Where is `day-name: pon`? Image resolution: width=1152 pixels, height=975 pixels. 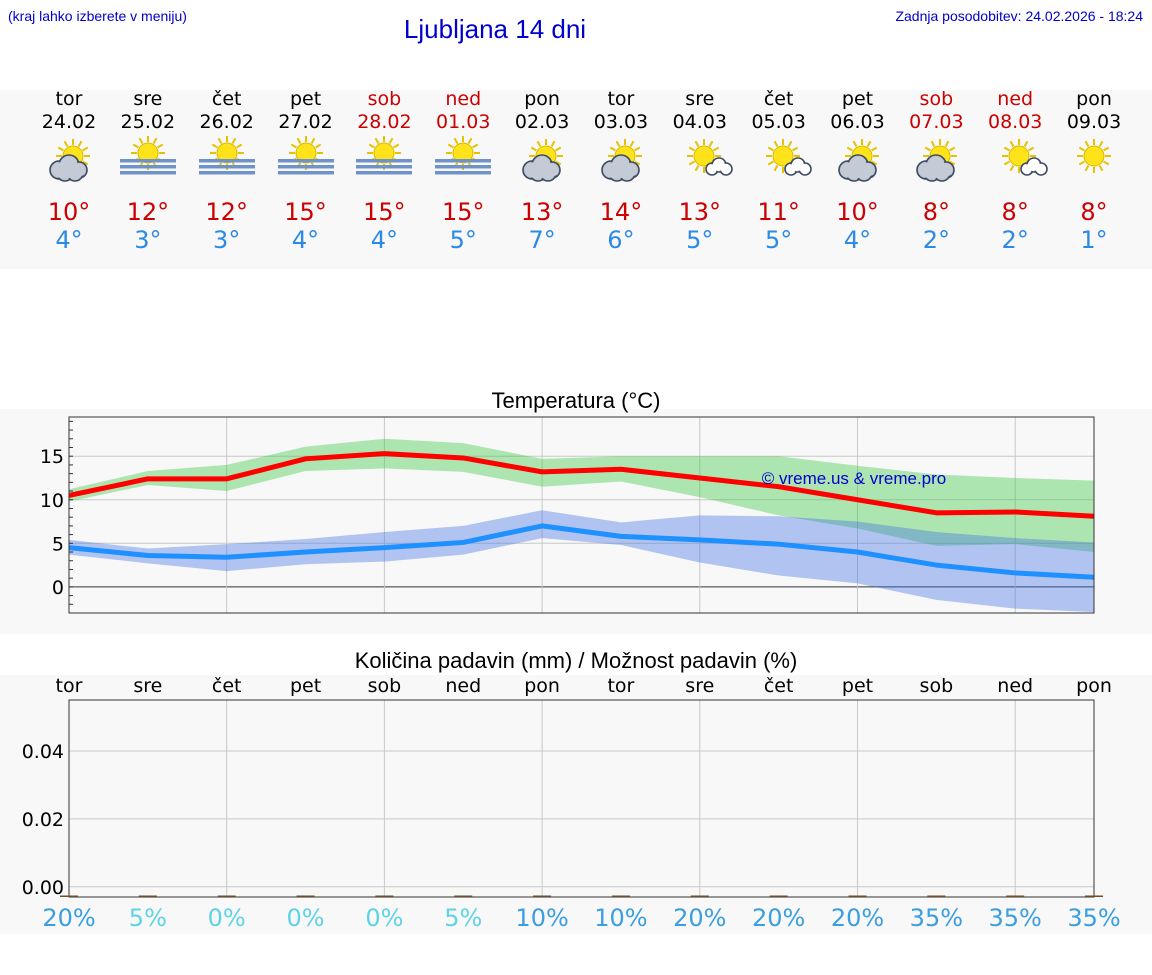 day-name: pon is located at coordinates (1094, 99).